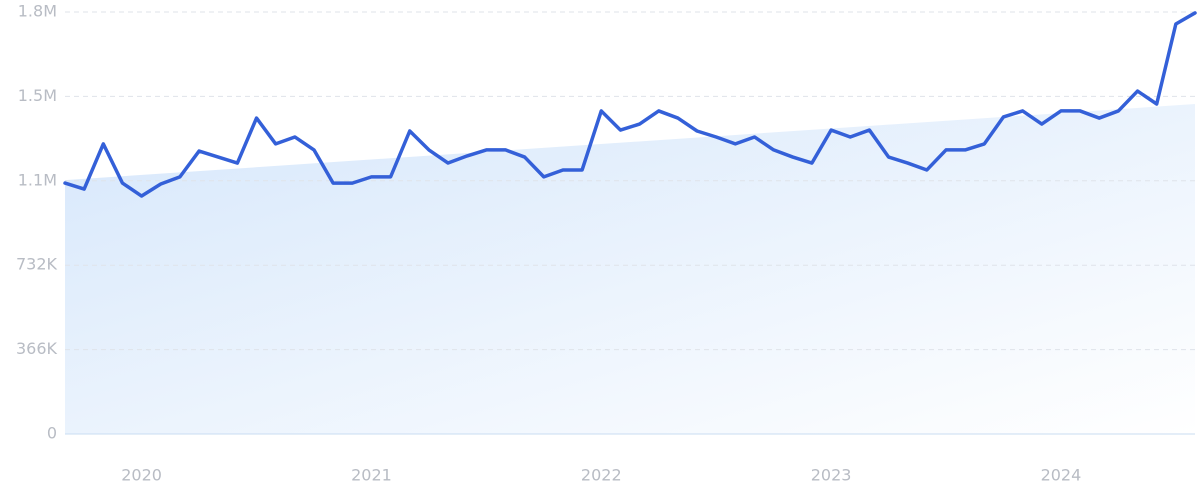 This screenshot has width=1200, height=499. Describe the element at coordinates (37, 95) in the screenshot. I see `y-tick-label: 1.5M` at that location.